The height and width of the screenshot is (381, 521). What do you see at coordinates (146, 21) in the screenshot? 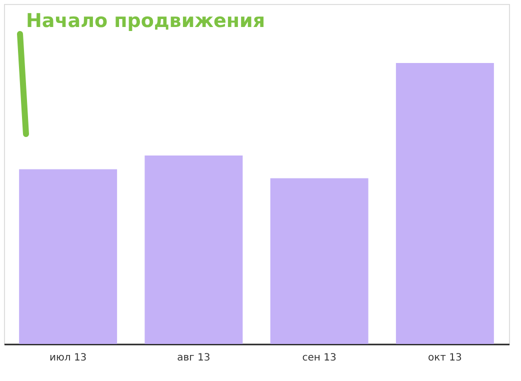
I see `text: Начало продвижения` at bounding box center [146, 21].